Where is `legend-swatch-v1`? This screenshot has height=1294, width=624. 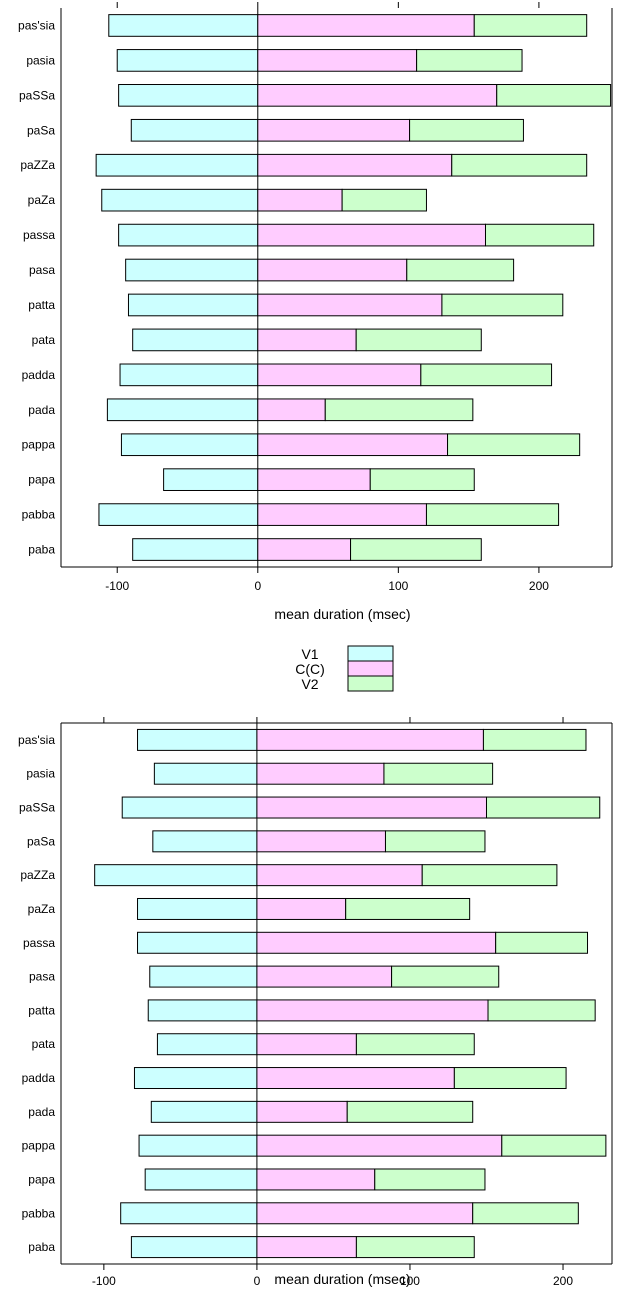
legend-swatch-v1 is located at coordinates (370, 653).